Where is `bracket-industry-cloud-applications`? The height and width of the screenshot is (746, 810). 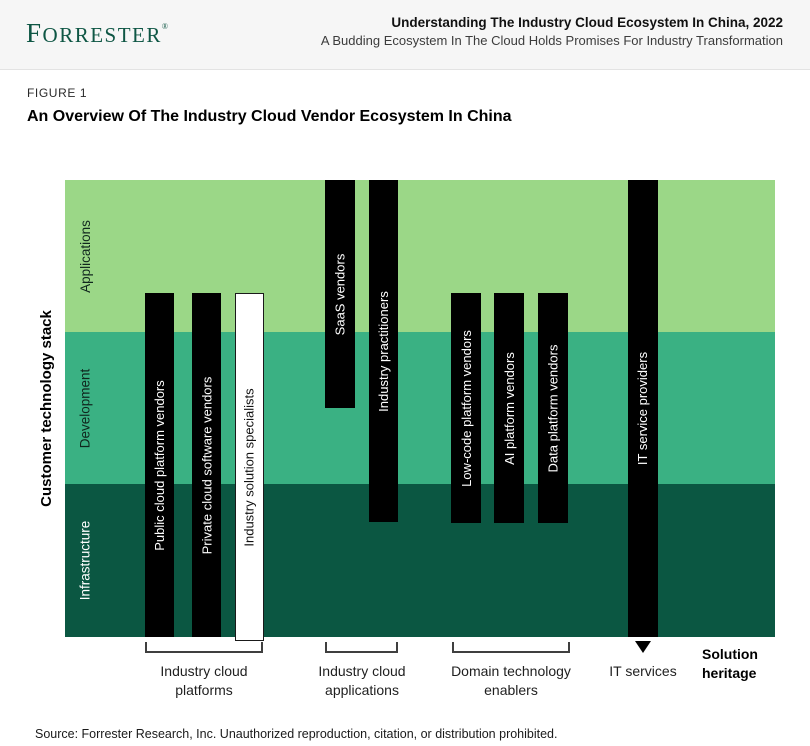
bracket-industry-cloud-applications is located at coordinates (361, 647).